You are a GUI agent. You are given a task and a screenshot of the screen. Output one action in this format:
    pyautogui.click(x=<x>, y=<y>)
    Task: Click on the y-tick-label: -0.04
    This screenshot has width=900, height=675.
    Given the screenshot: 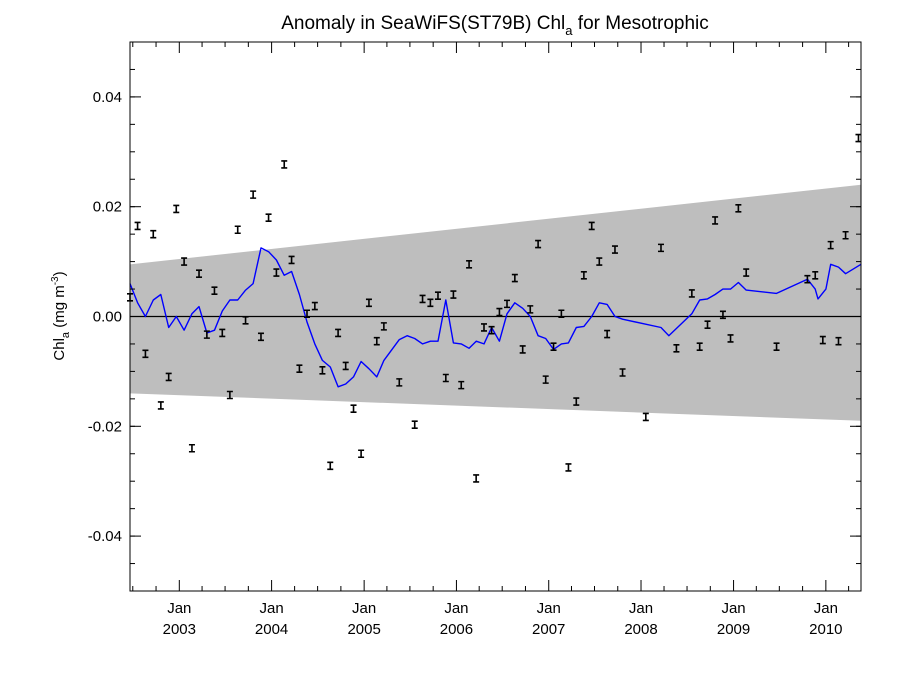 What is the action you would take?
    pyautogui.click(x=105, y=536)
    